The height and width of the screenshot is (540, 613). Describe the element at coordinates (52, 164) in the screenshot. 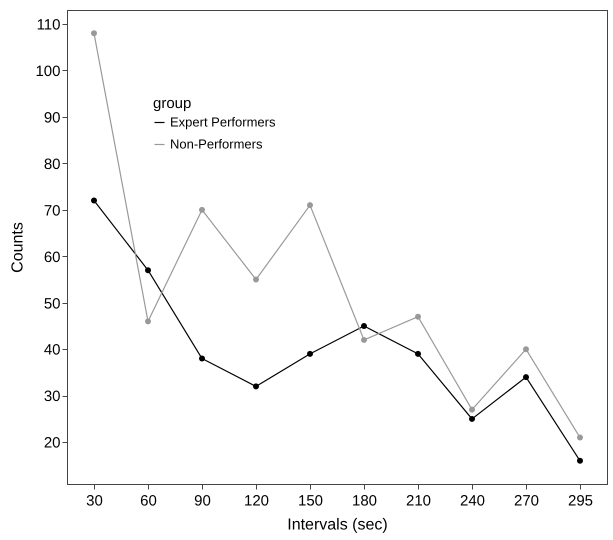

I see `y-tick-label: 80` at that location.